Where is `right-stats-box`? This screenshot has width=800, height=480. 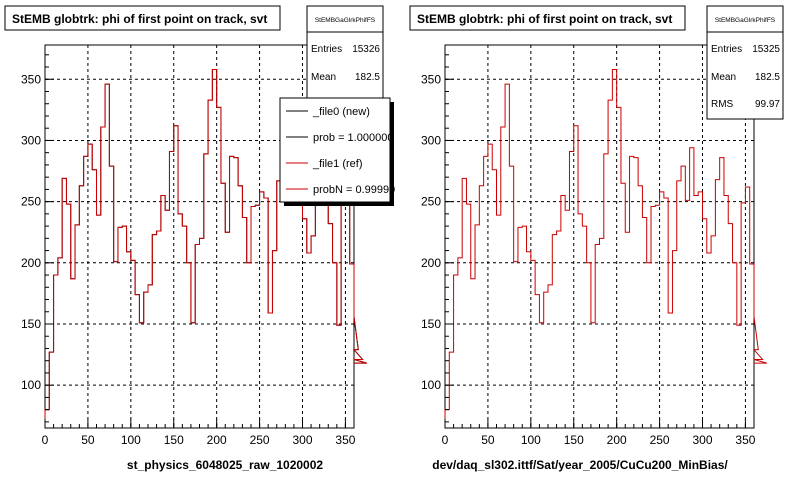
right-stats-box is located at coordinates (745, 62).